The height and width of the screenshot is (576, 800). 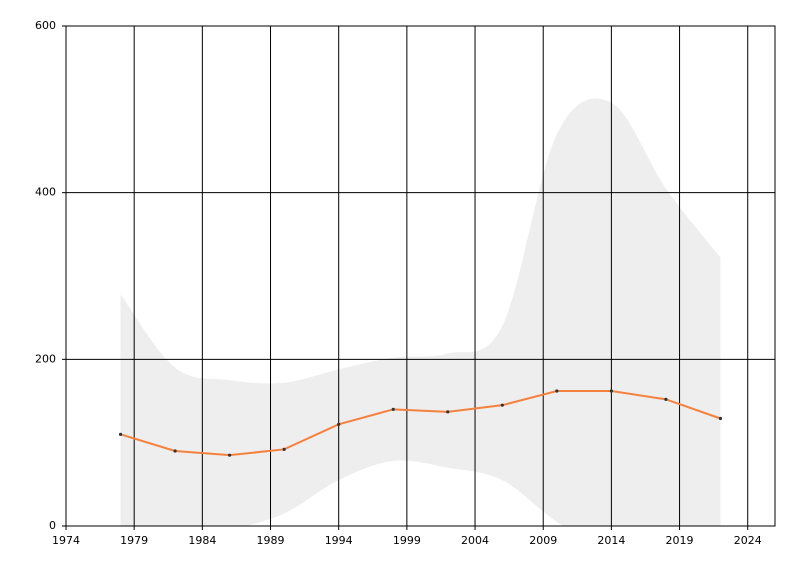 I want to click on y-tick-label: 400, so click(x=45, y=192).